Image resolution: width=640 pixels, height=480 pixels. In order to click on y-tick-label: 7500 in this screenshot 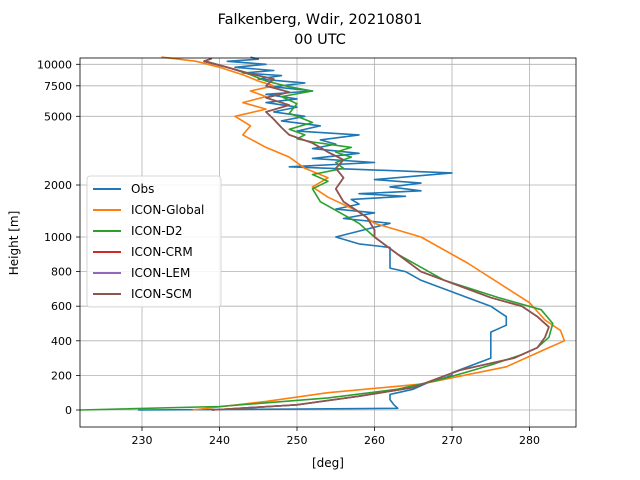, I will do `click(58, 86)`.